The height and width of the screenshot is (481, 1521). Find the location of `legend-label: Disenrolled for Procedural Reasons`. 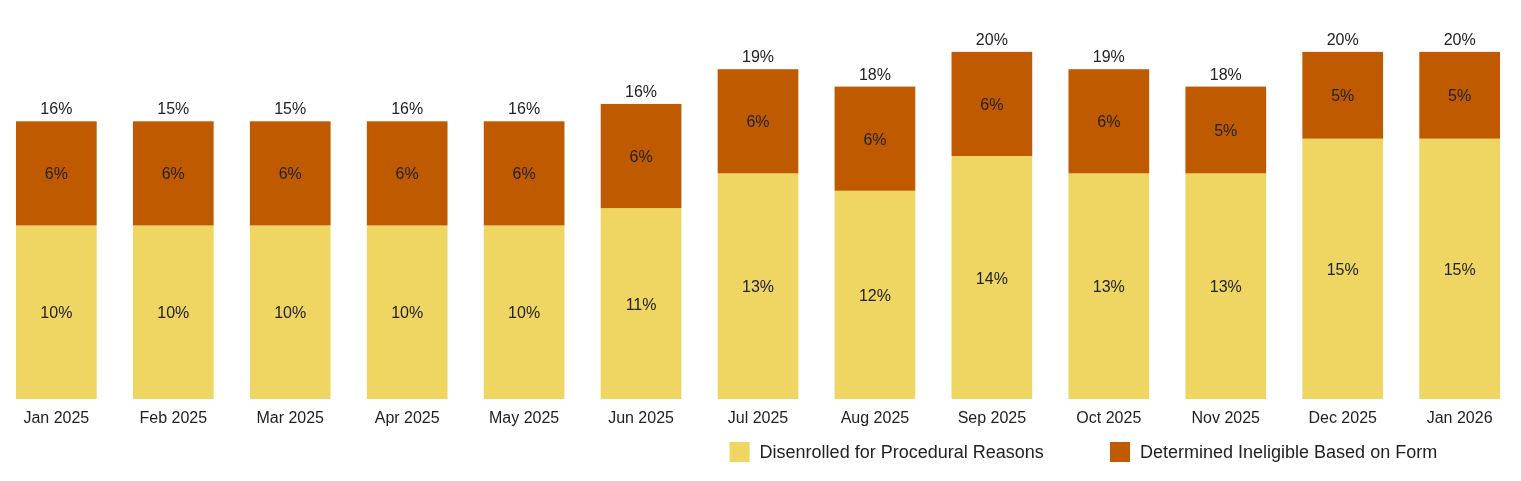

legend-label: Disenrolled for Procedural Reasons is located at coordinates (901, 452).